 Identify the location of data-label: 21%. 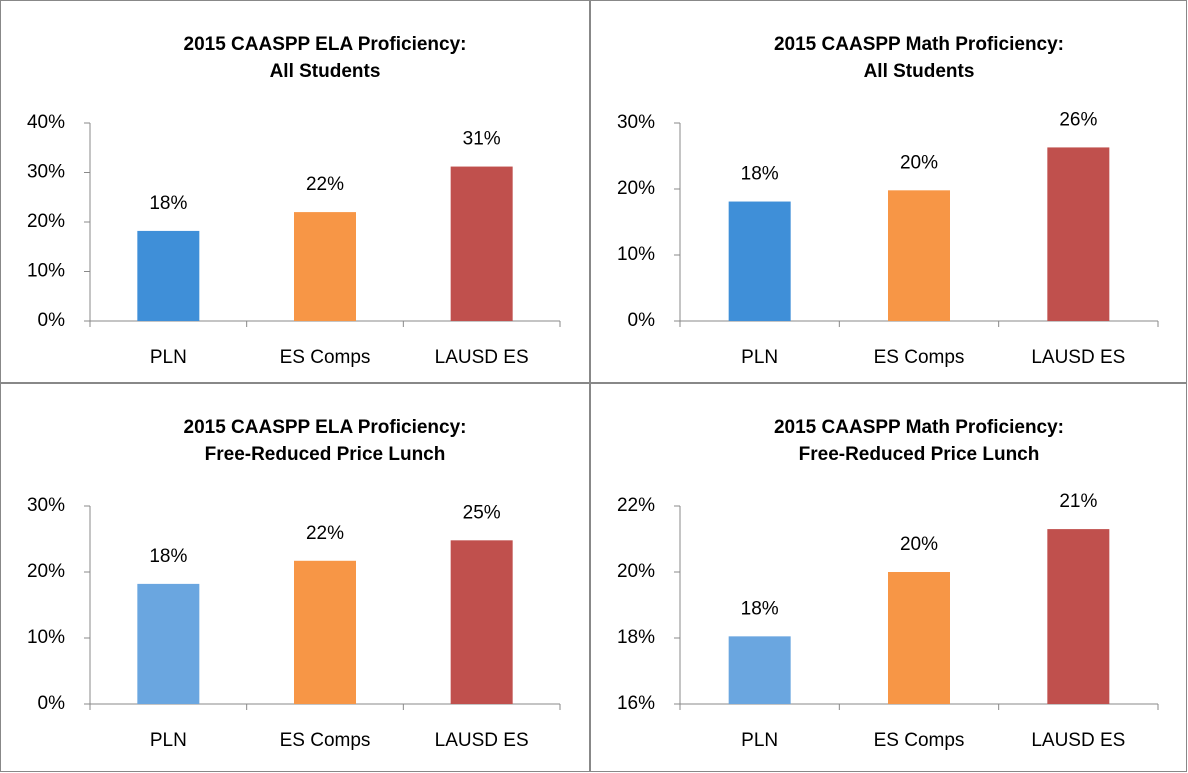
(1078, 501).